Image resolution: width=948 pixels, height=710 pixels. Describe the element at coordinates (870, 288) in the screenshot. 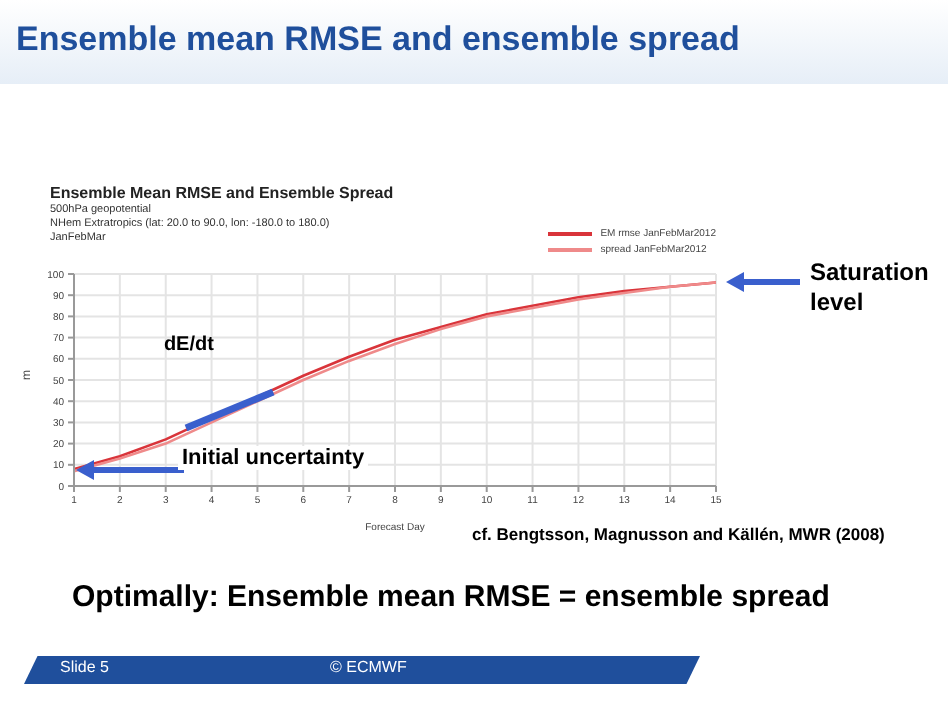

I see `text: Saturation level` at that location.